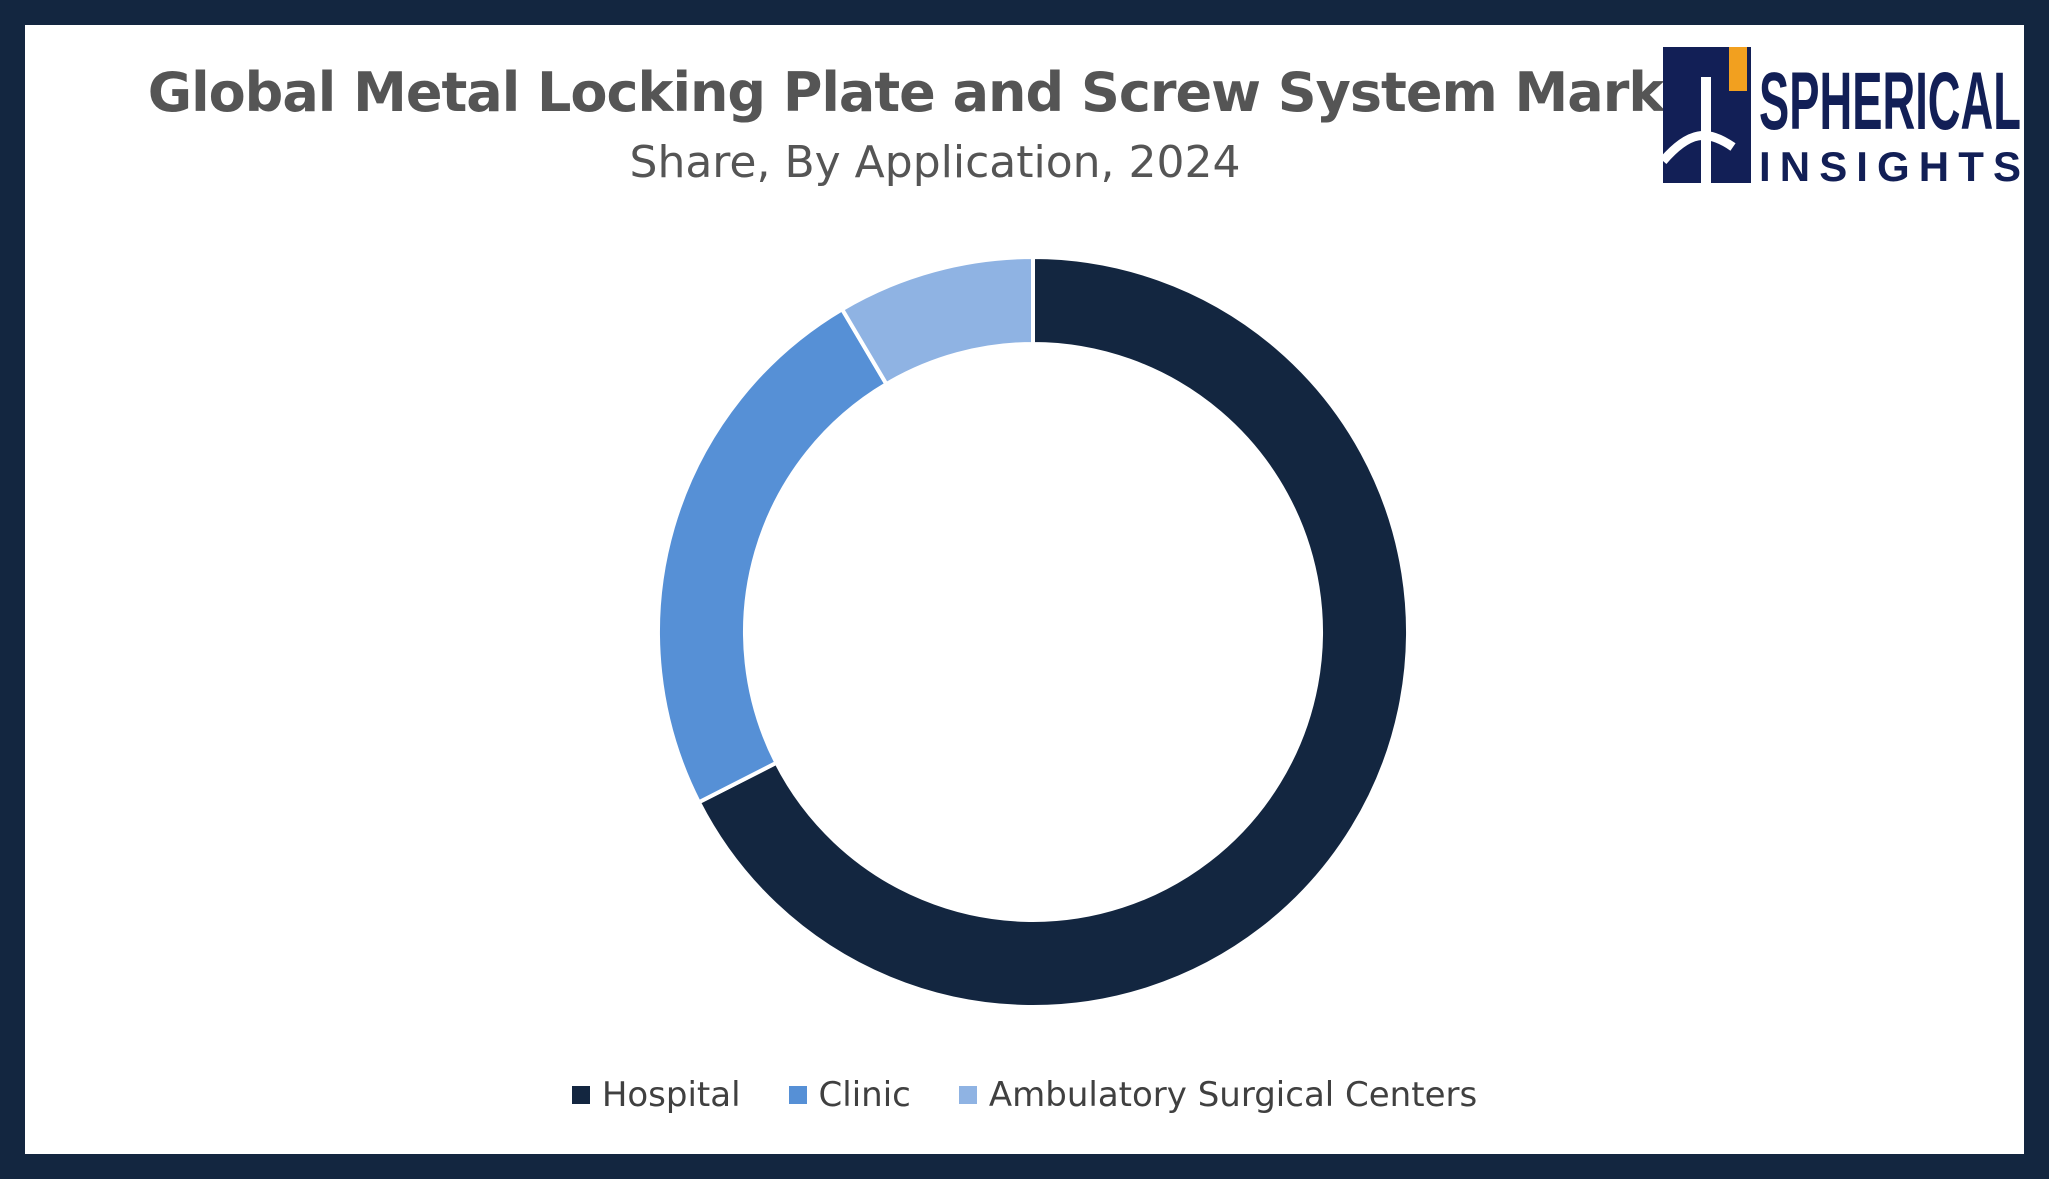 The image size is (2049, 1179). Describe the element at coordinates (937, 320) in the screenshot. I see `donut-slice-ambulatory-surgical-centers` at that location.